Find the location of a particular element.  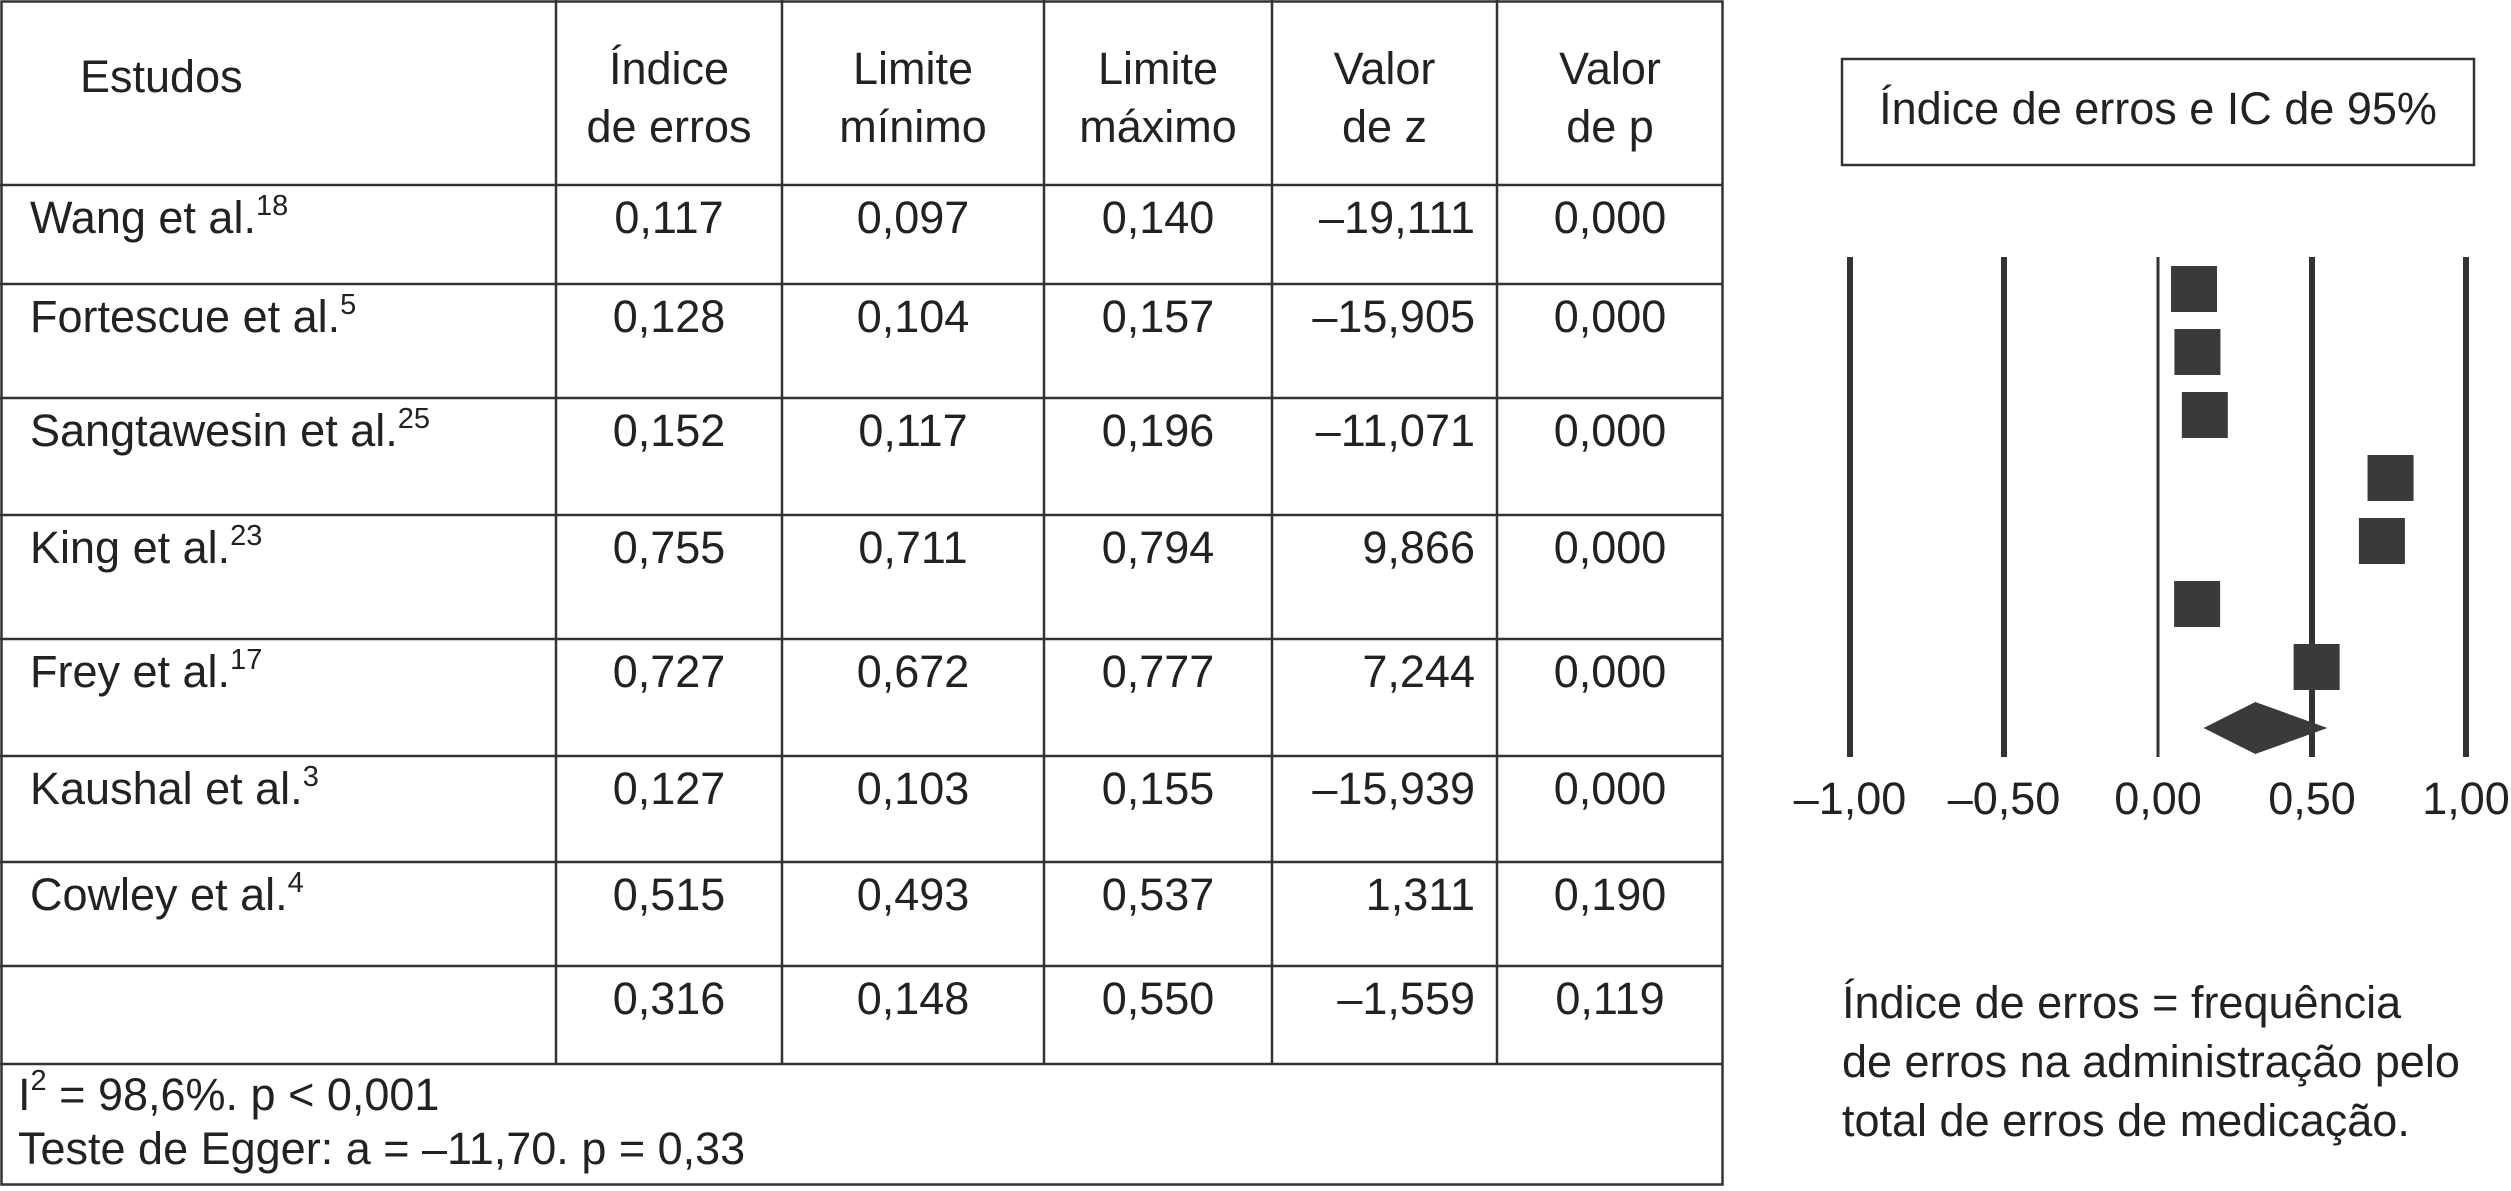

study-name: Kaushal et al.3 is located at coordinates (174, 787).